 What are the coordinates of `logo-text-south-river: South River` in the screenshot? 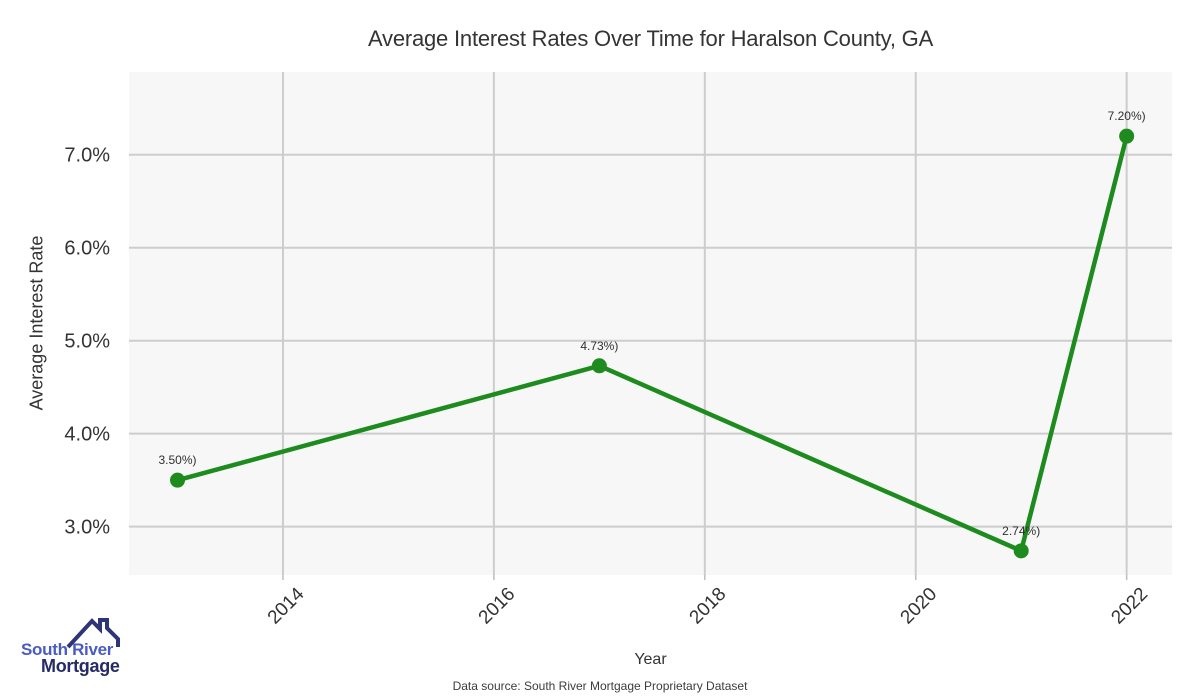 It's located at (67, 649).